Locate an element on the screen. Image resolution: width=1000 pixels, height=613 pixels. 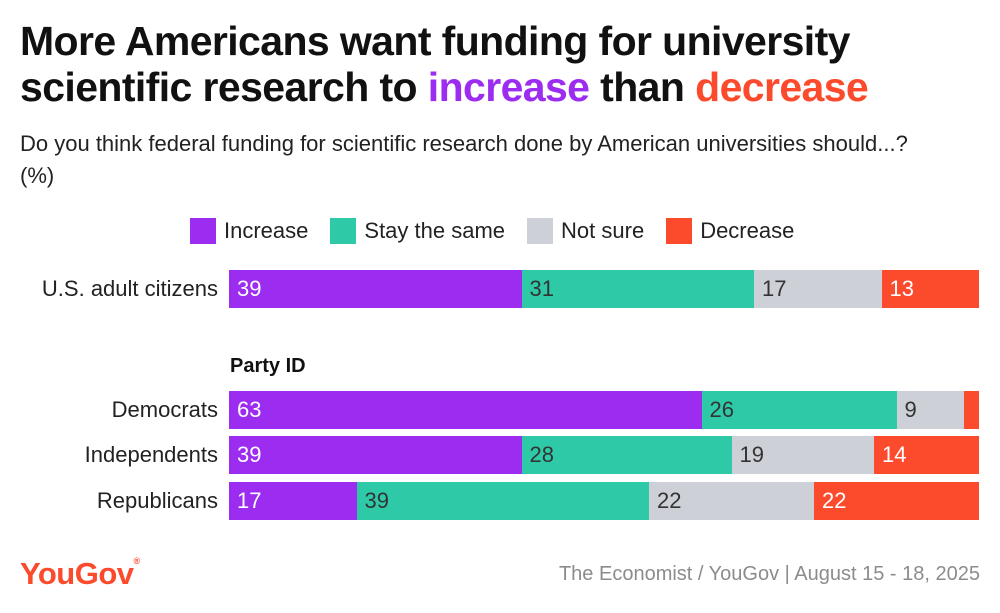
legend-swatch-not-sure is located at coordinates (540, 231).